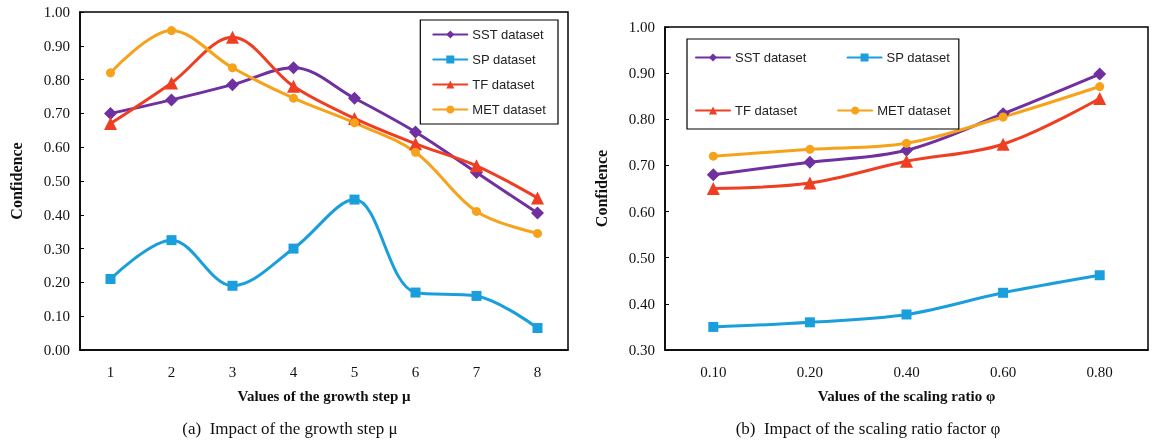 Image resolution: width=1156 pixels, height=446 pixels. I want to click on x-tick-label: 0.60, so click(1003, 371).